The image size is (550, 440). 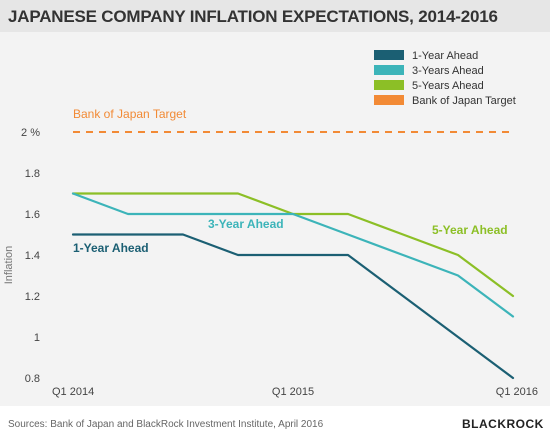 What do you see at coordinates (448, 71) in the screenshot?
I see `legend-label: 3-Years Ahead` at bounding box center [448, 71].